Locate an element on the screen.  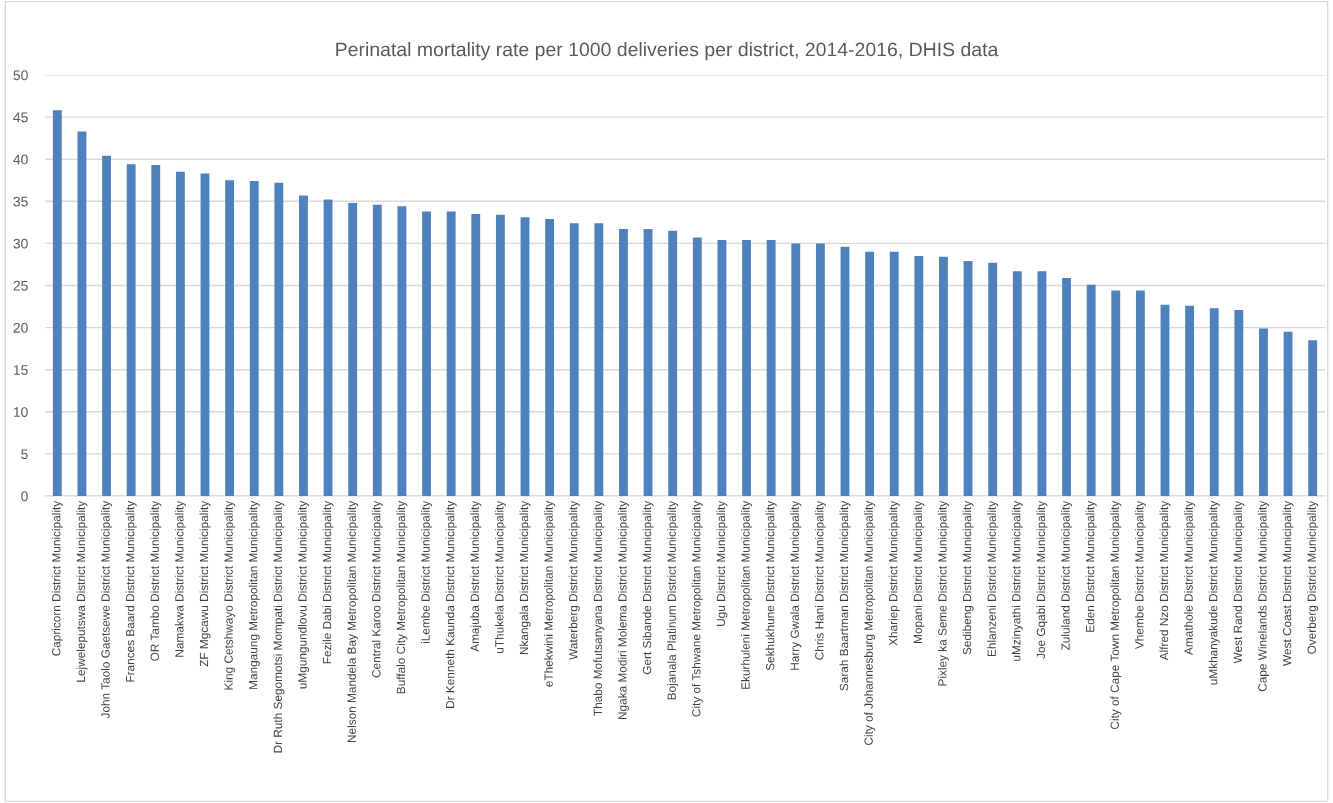
x-tick-label: Eden District Municipality is located at coordinates (1091, 566).